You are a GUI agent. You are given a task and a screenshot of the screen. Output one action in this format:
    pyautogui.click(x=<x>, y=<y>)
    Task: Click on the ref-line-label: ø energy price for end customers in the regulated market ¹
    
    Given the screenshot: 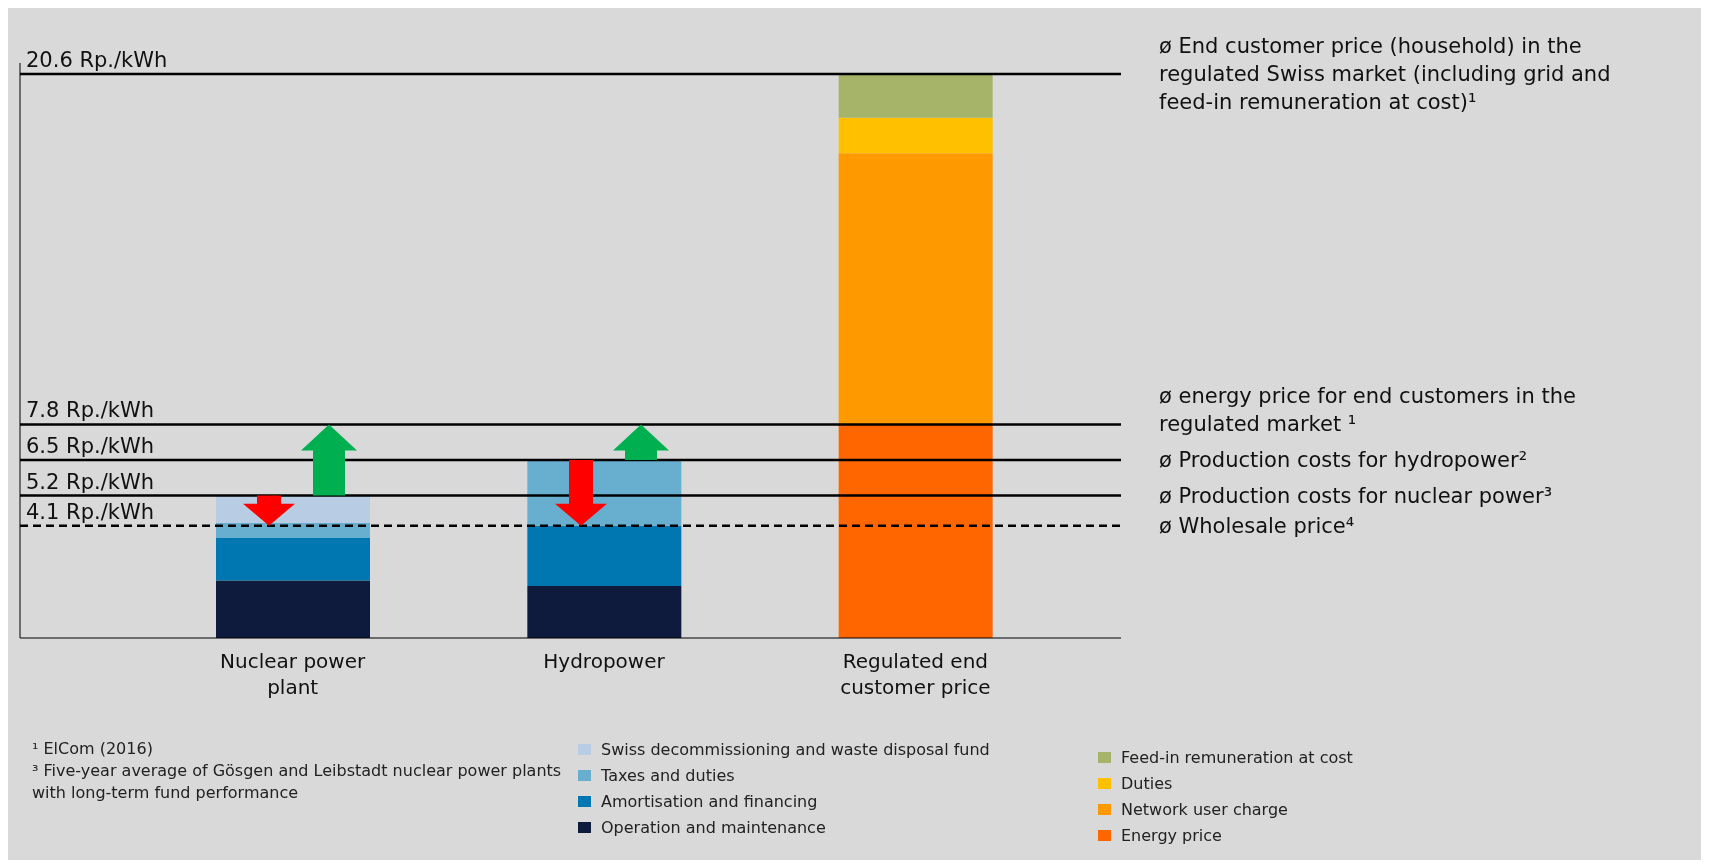 What is the action you would take?
    pyautogui.click(x=1367, y=410)
    